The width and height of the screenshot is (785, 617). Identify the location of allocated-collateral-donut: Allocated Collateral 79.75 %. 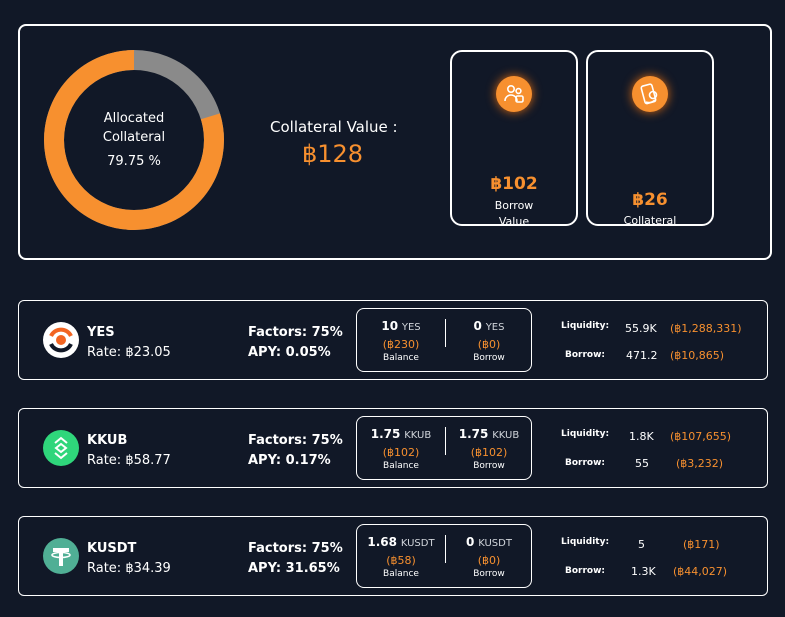
(134, 140).